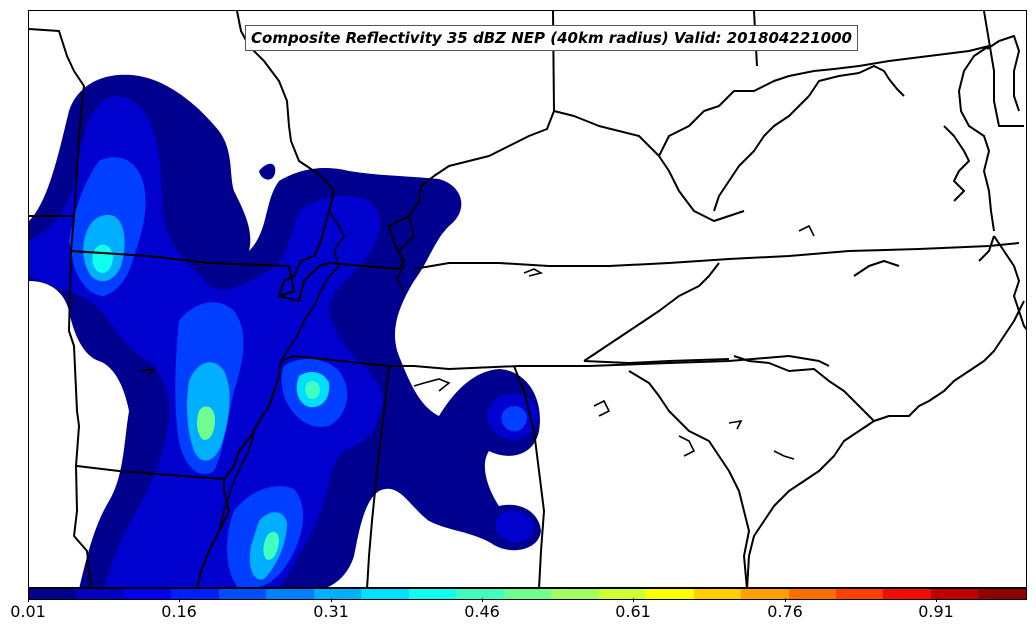 This screenshot has height=633, width=1036. I want to click on colorbar-tick-label: 0.46, so click(482, 611).